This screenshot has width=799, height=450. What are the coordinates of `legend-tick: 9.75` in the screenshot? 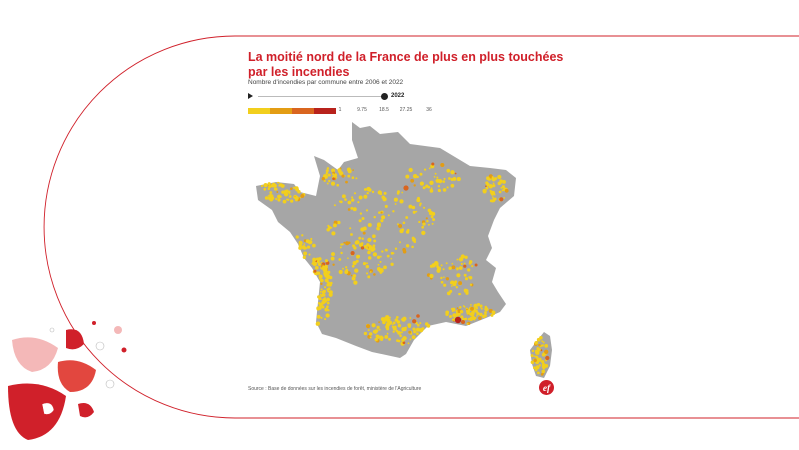 It's located at (362, 110).